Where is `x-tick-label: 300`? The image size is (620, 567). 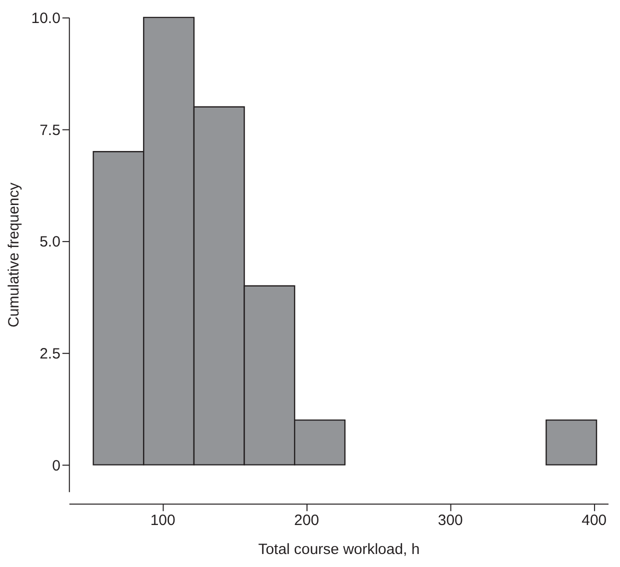
x-tick-label: 300 is located at coordinates (450, 521).